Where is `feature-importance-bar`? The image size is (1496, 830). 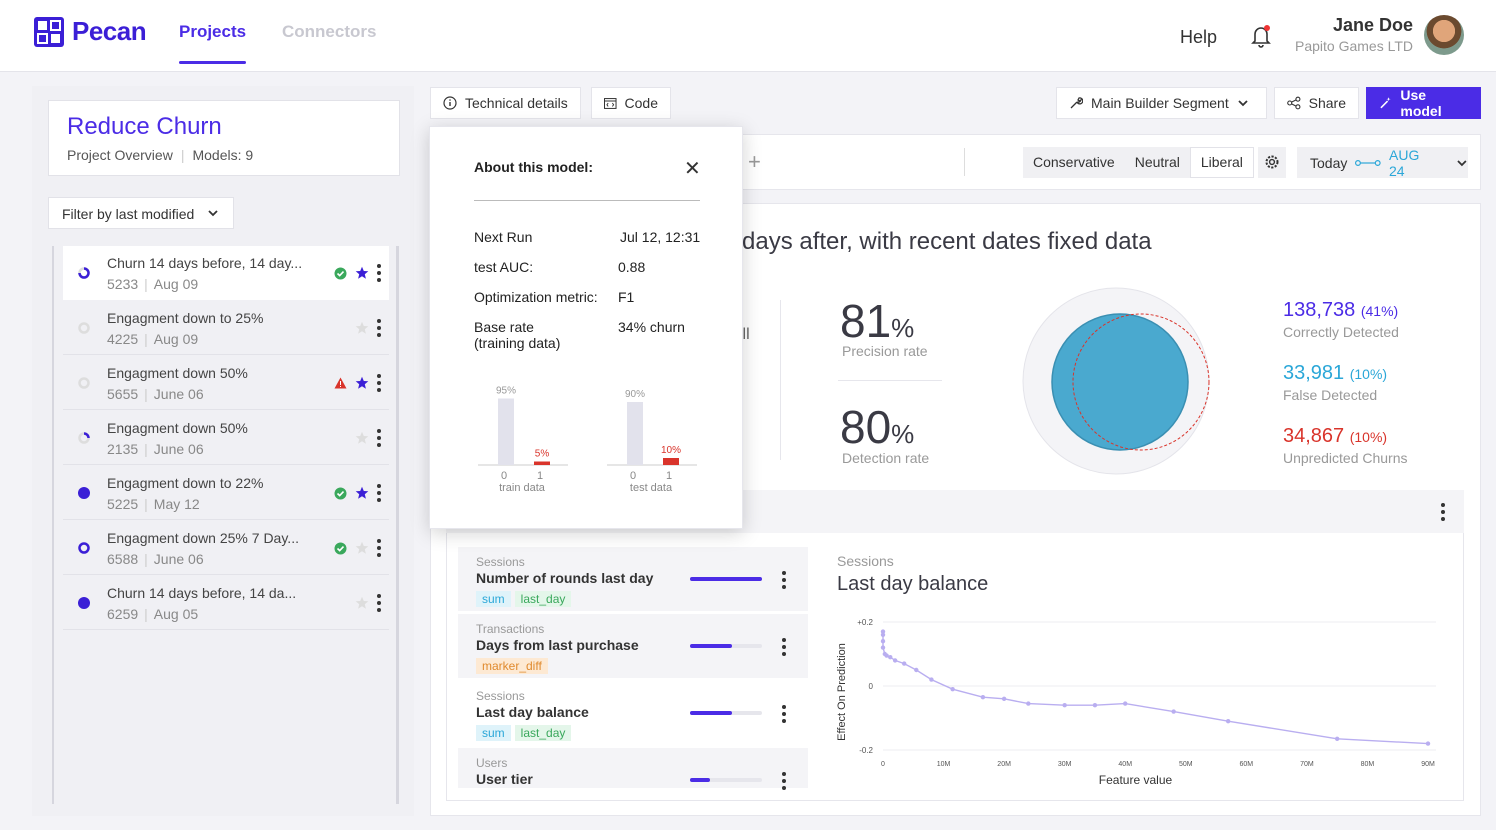
feature-importance-bar is located at coordinates (726, 713).